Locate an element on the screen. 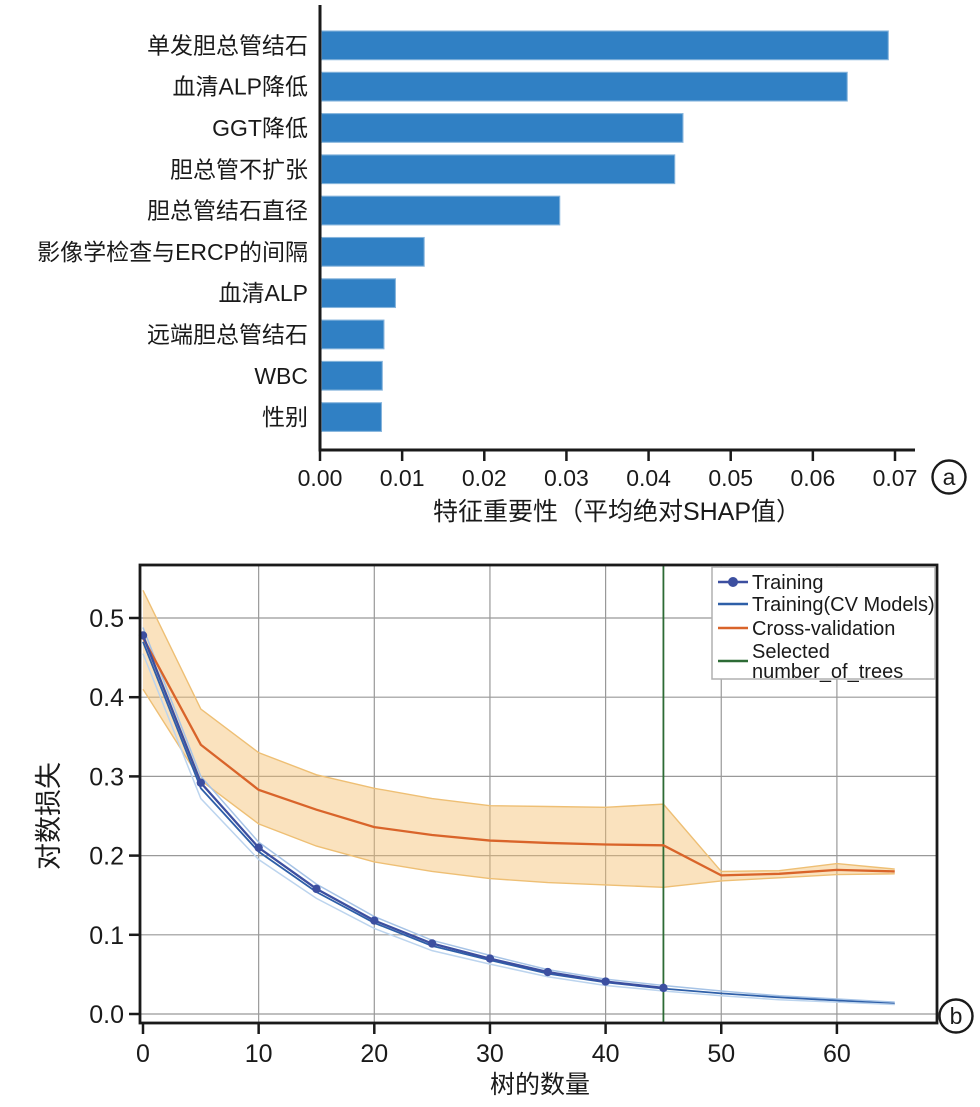 The height and width of the screenshot is (1107, 980). x-tick-label: 0.05 is located at coordinates (730, 478).